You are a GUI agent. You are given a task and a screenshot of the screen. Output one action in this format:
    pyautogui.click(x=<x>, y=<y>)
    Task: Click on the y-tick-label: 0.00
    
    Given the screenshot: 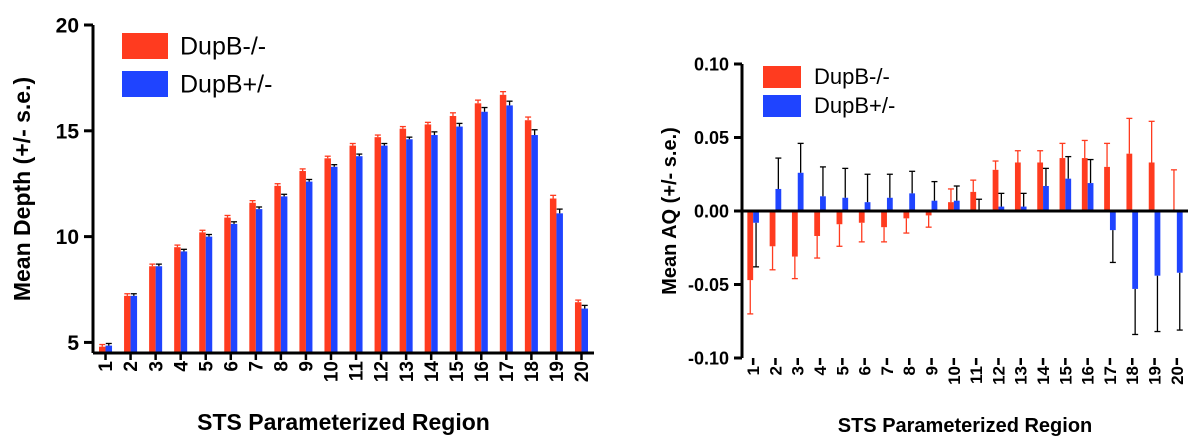 What is the action you would take?
    pyautogui.click(x=711, y=211)
    